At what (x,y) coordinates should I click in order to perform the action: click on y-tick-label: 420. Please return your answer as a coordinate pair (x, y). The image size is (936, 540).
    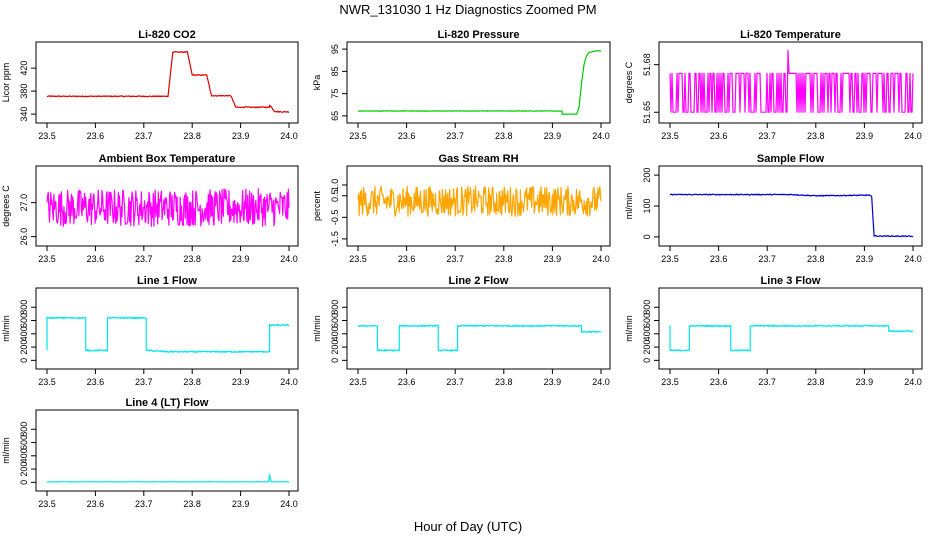
    Looking at the image, I should click on (24, 68).